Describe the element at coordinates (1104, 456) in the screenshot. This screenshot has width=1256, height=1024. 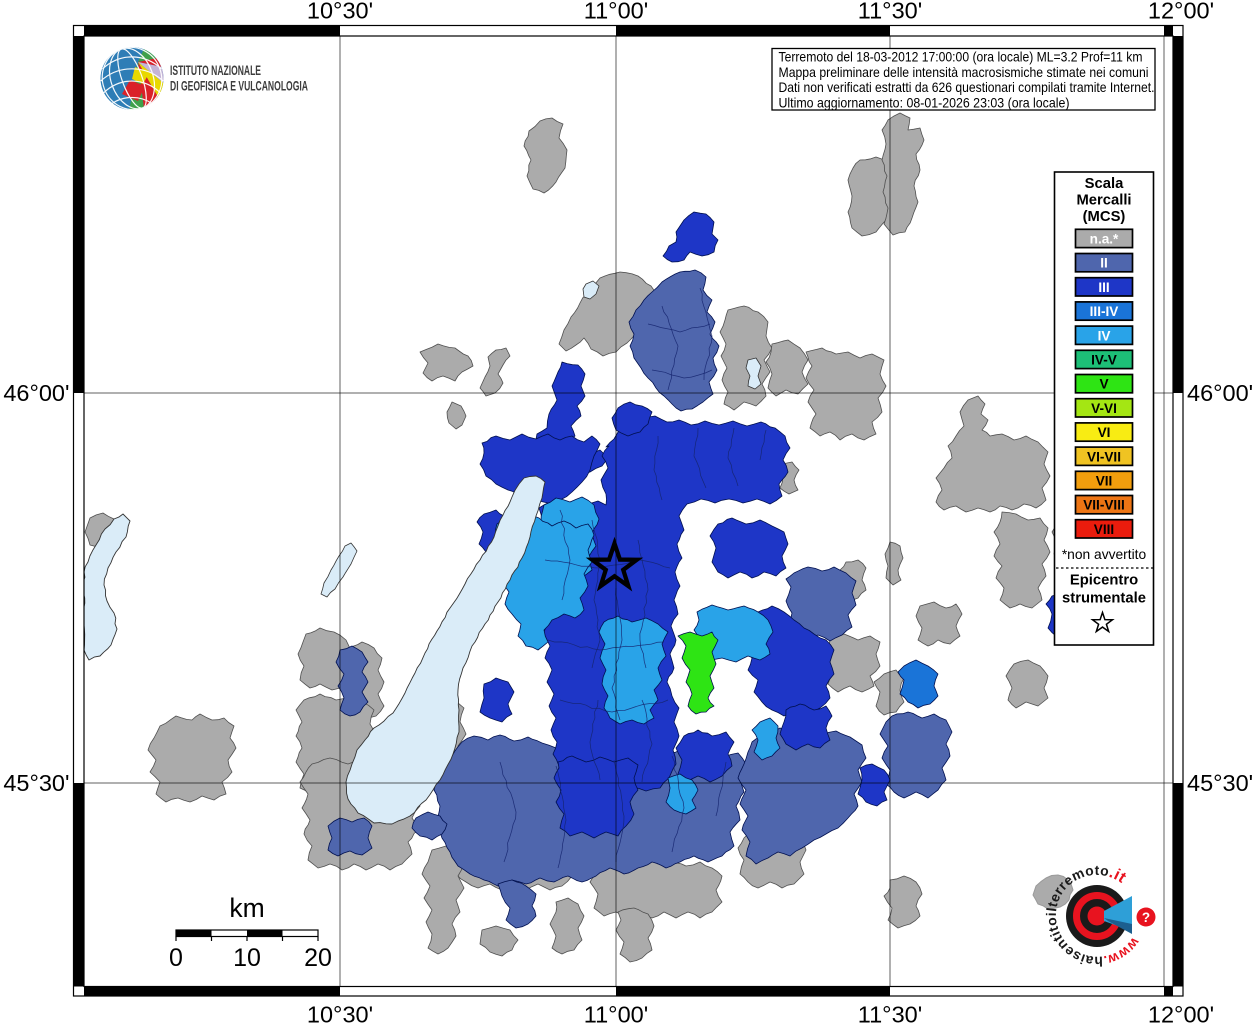
I see `svg-text: VI-VII` at that location.